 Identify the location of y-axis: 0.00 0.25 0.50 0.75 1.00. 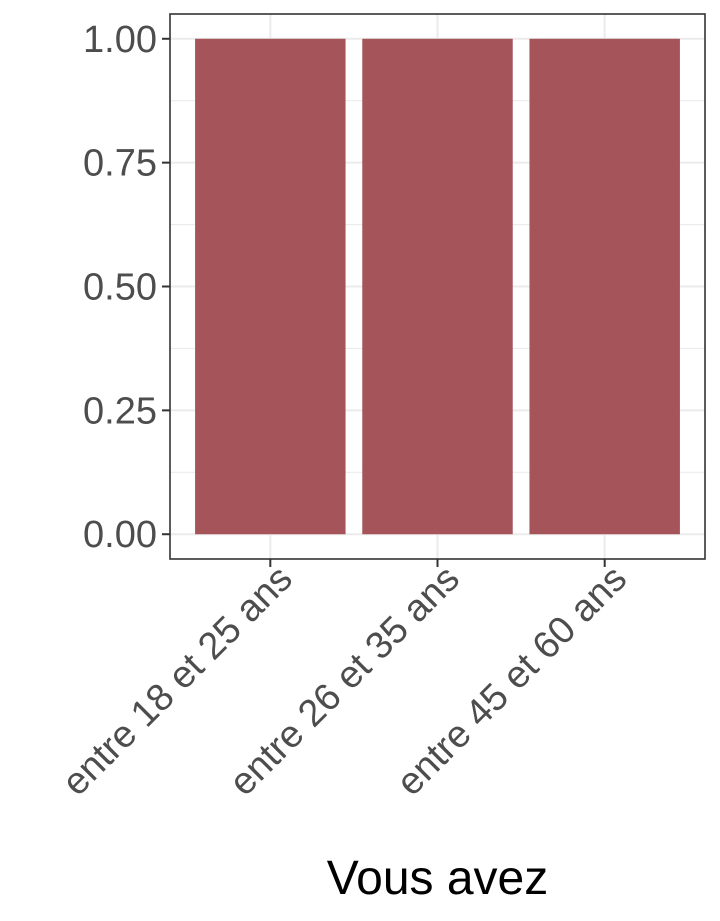
(126, 287).